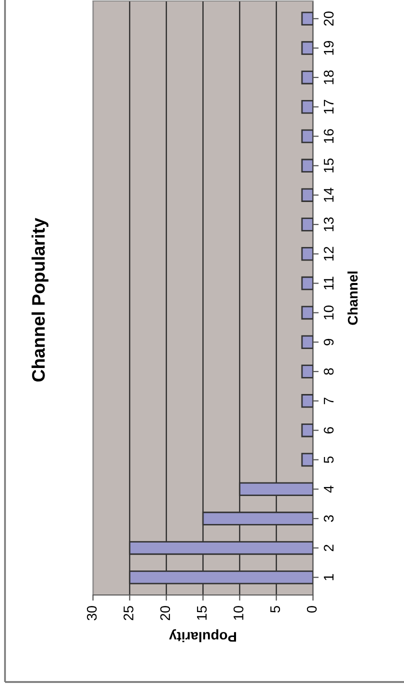  Describe the element at coordinates (329, 195) in the screenshot. I see `y-tick-label: 14` at that location.